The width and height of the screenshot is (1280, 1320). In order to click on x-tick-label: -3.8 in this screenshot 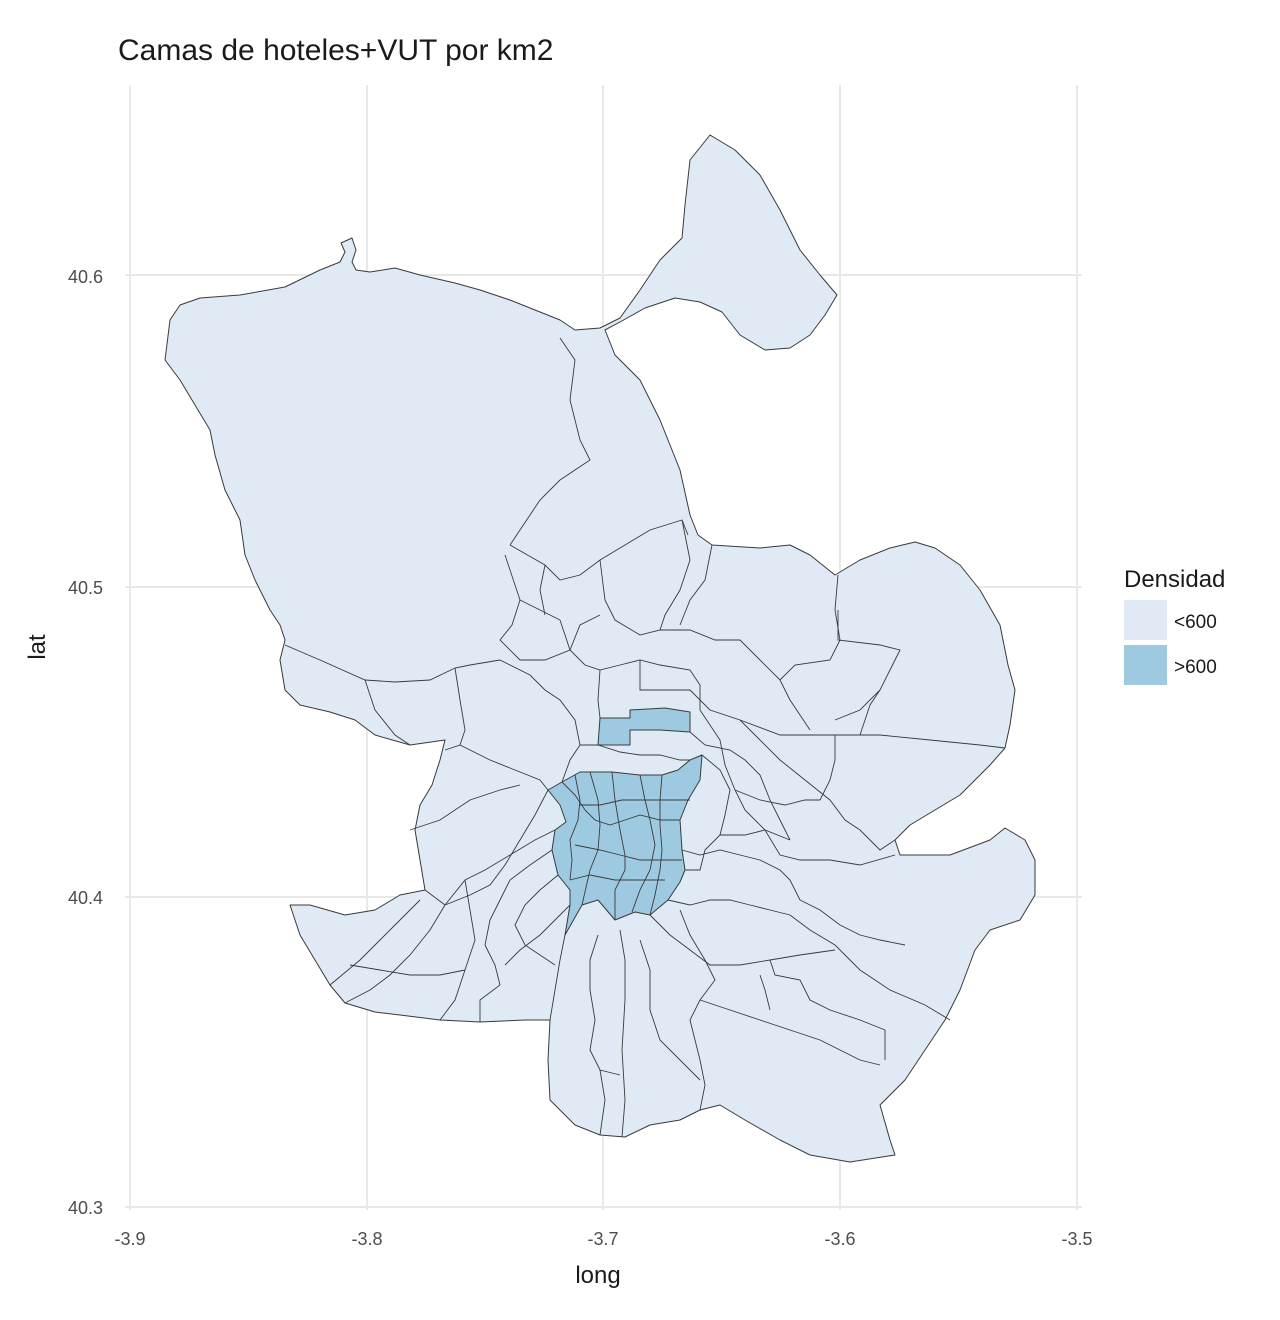, I will do `click(366, 1239)`.